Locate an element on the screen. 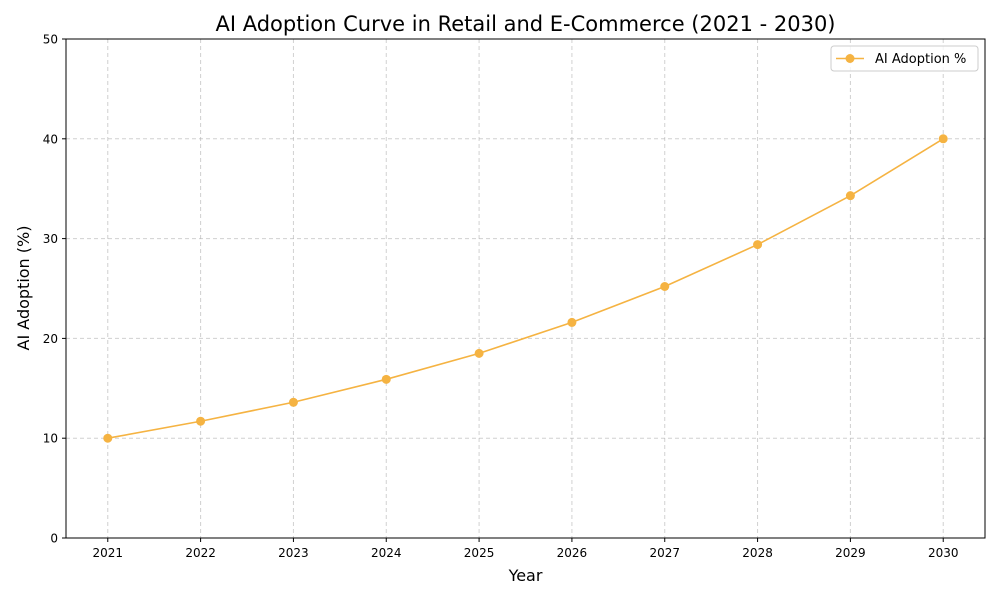  legend-box is located at coordinates (904, 58).